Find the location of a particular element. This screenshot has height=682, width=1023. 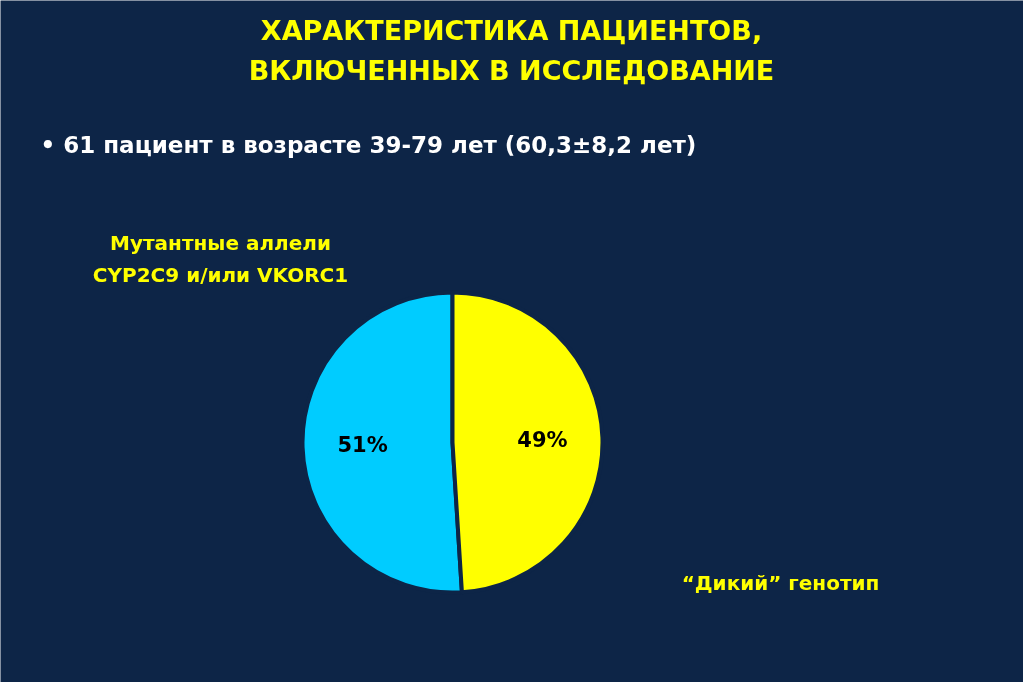

slice-label: “Дикий” генотип is located at coordinates (780, 582).